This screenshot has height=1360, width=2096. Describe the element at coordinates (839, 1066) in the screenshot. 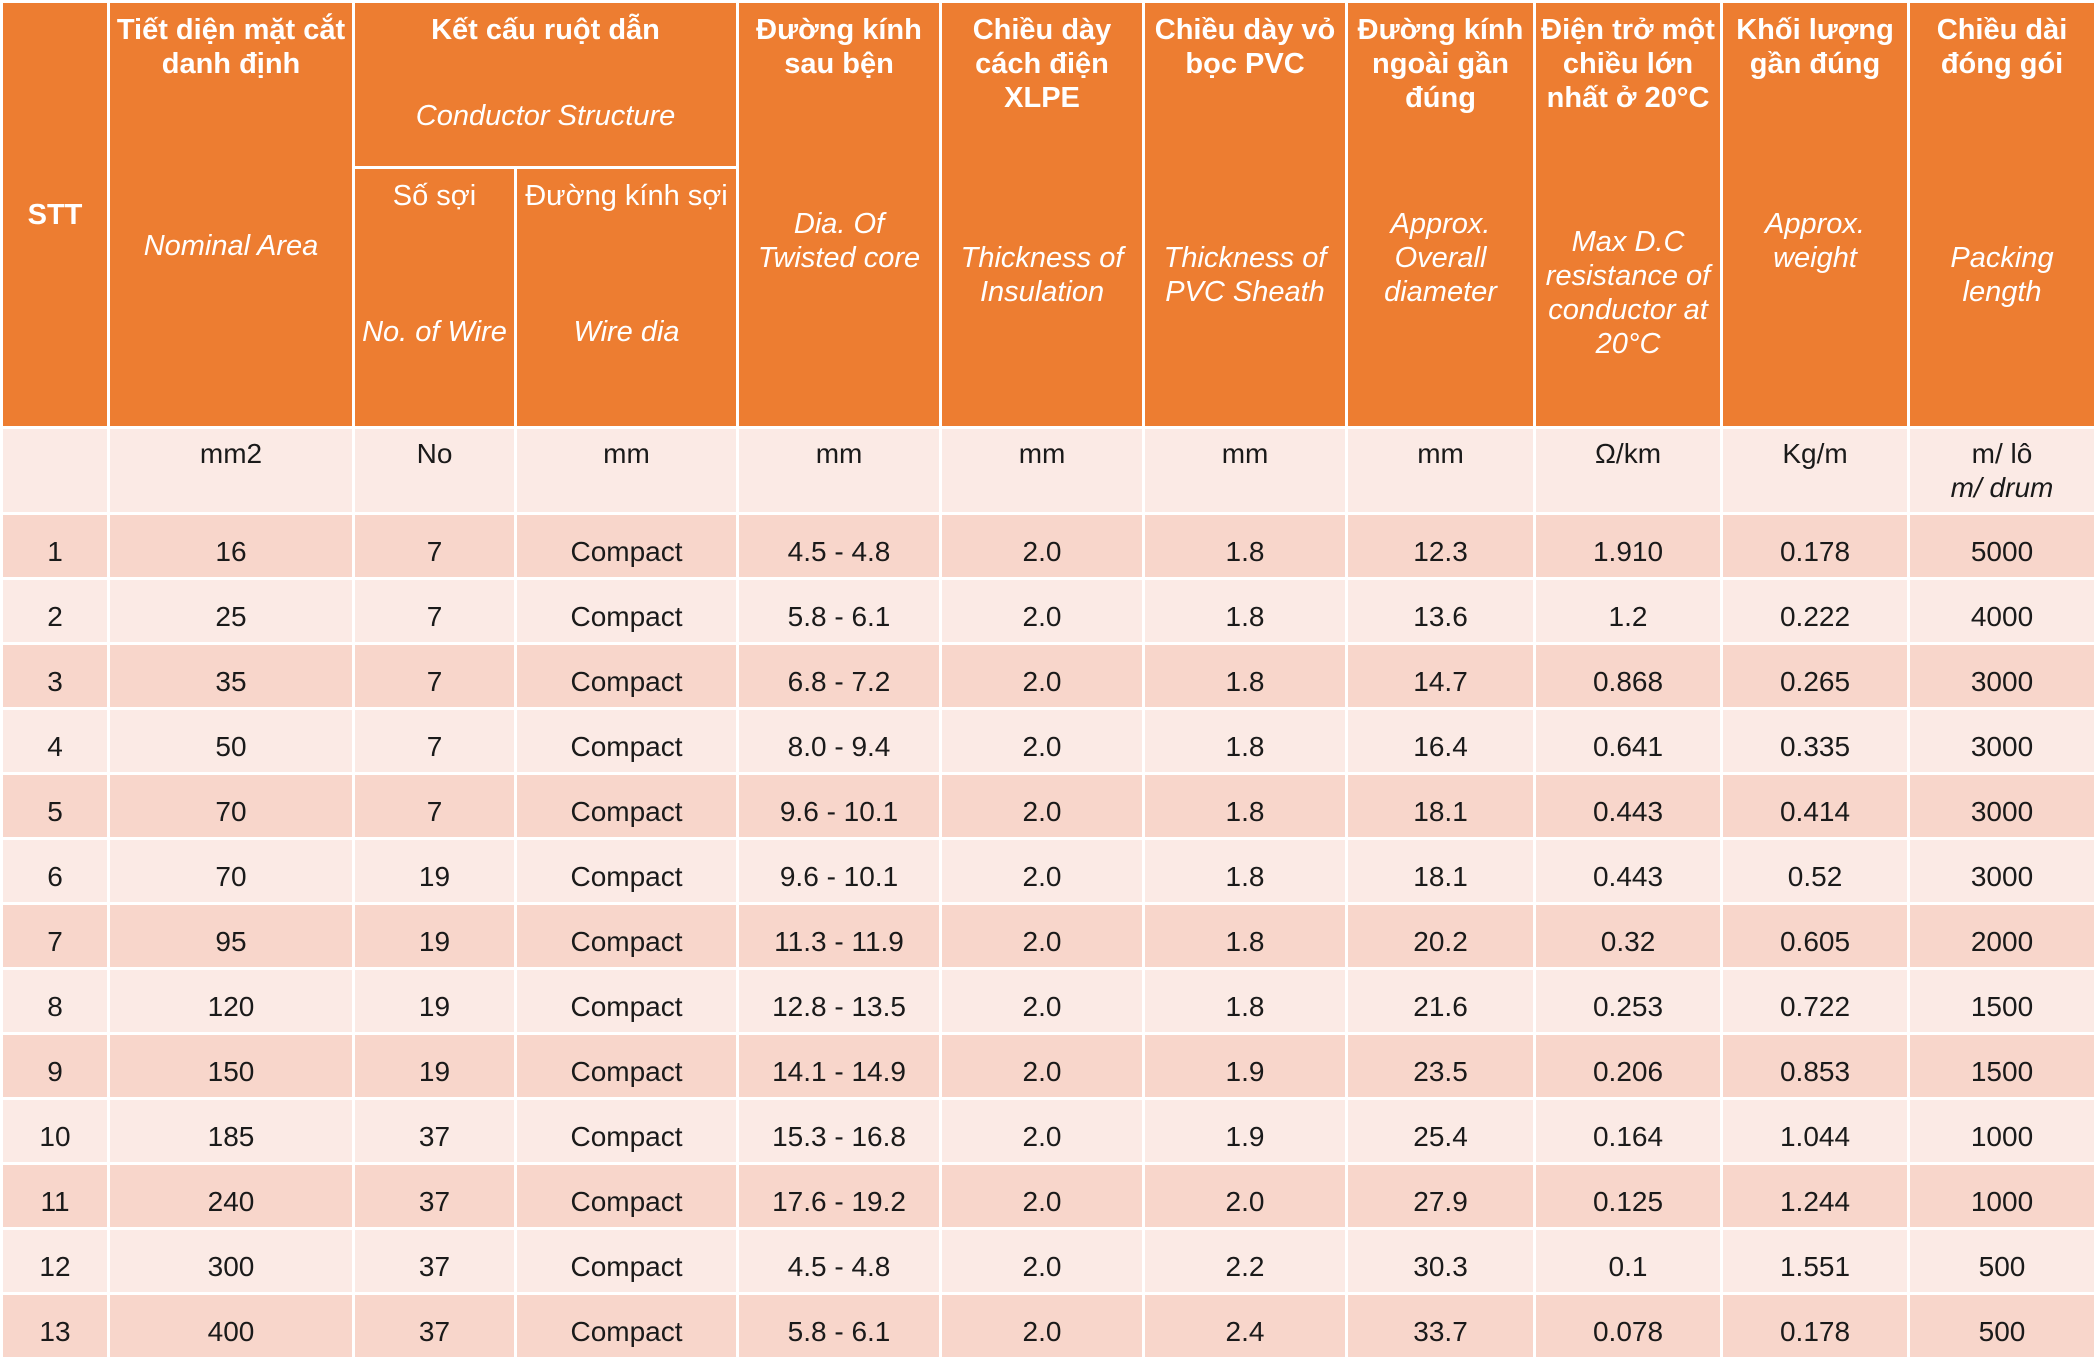

I see `cell-twisted-core: 14.1 - 14.9` at that location.